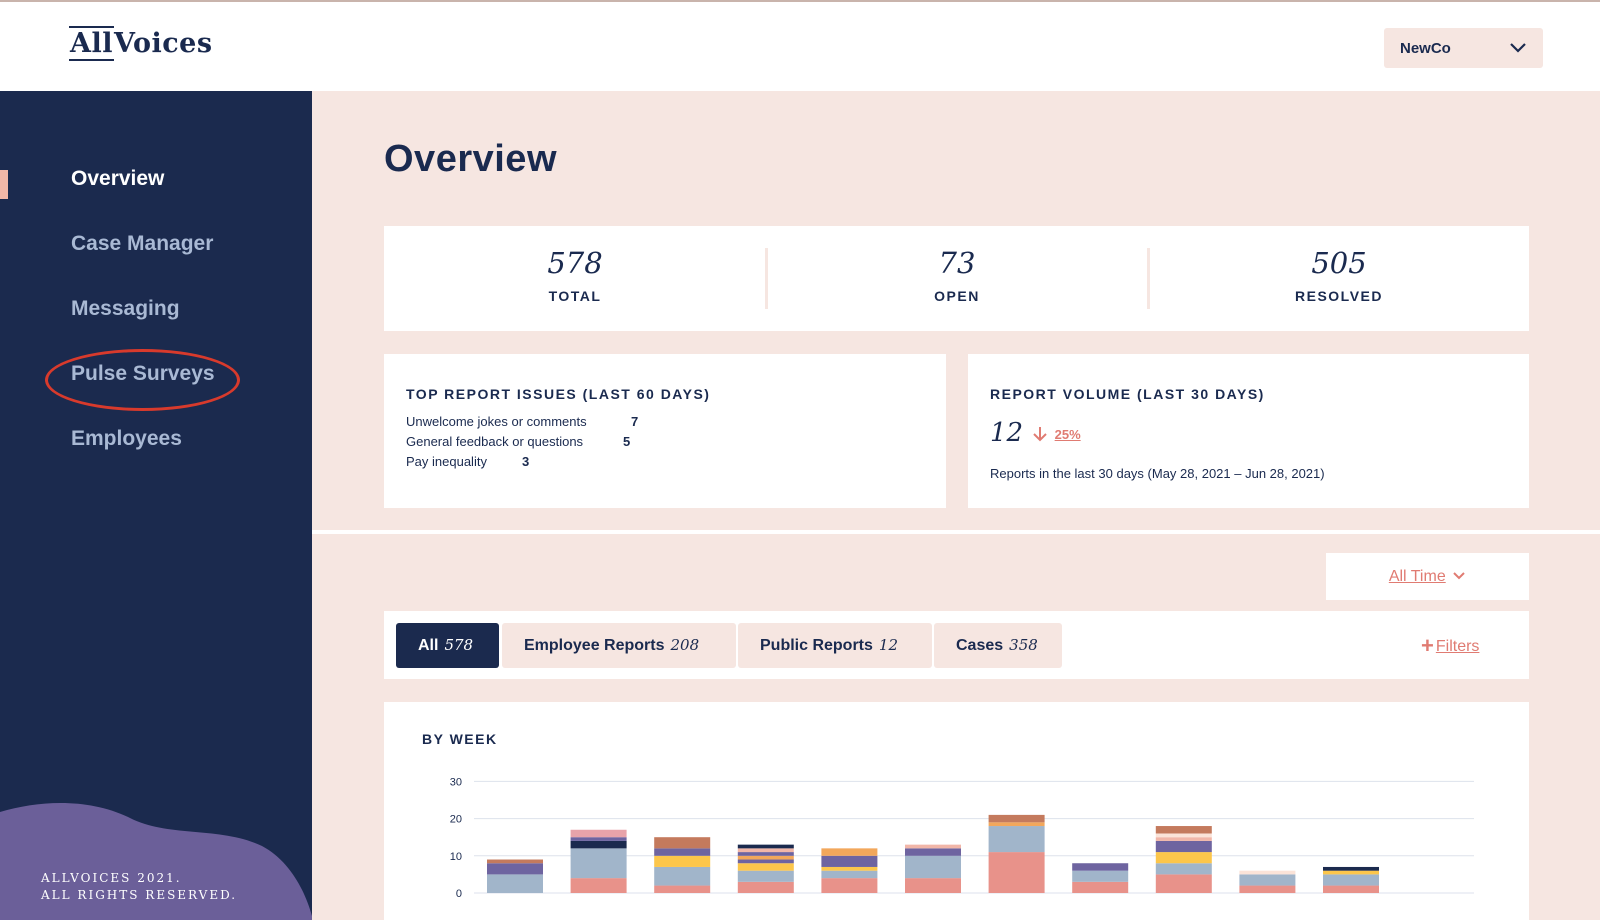 The width and height of the screenshot is (1600, 920). I want to click on stat-total: 578 TOTAL, so click(575, 278).